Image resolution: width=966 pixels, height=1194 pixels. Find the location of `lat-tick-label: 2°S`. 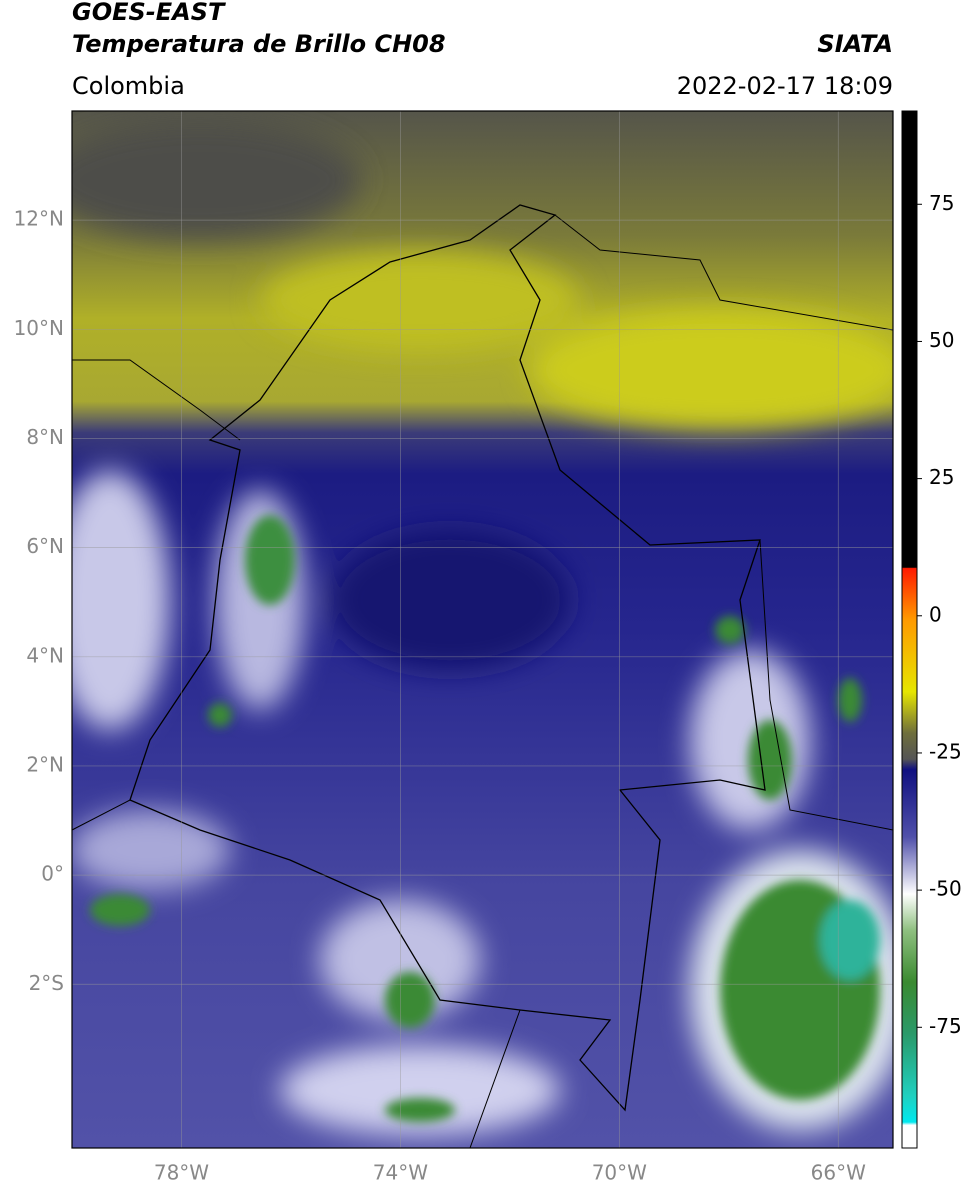

lat-tick-label: 2°S is located at coordinates (46, 983).